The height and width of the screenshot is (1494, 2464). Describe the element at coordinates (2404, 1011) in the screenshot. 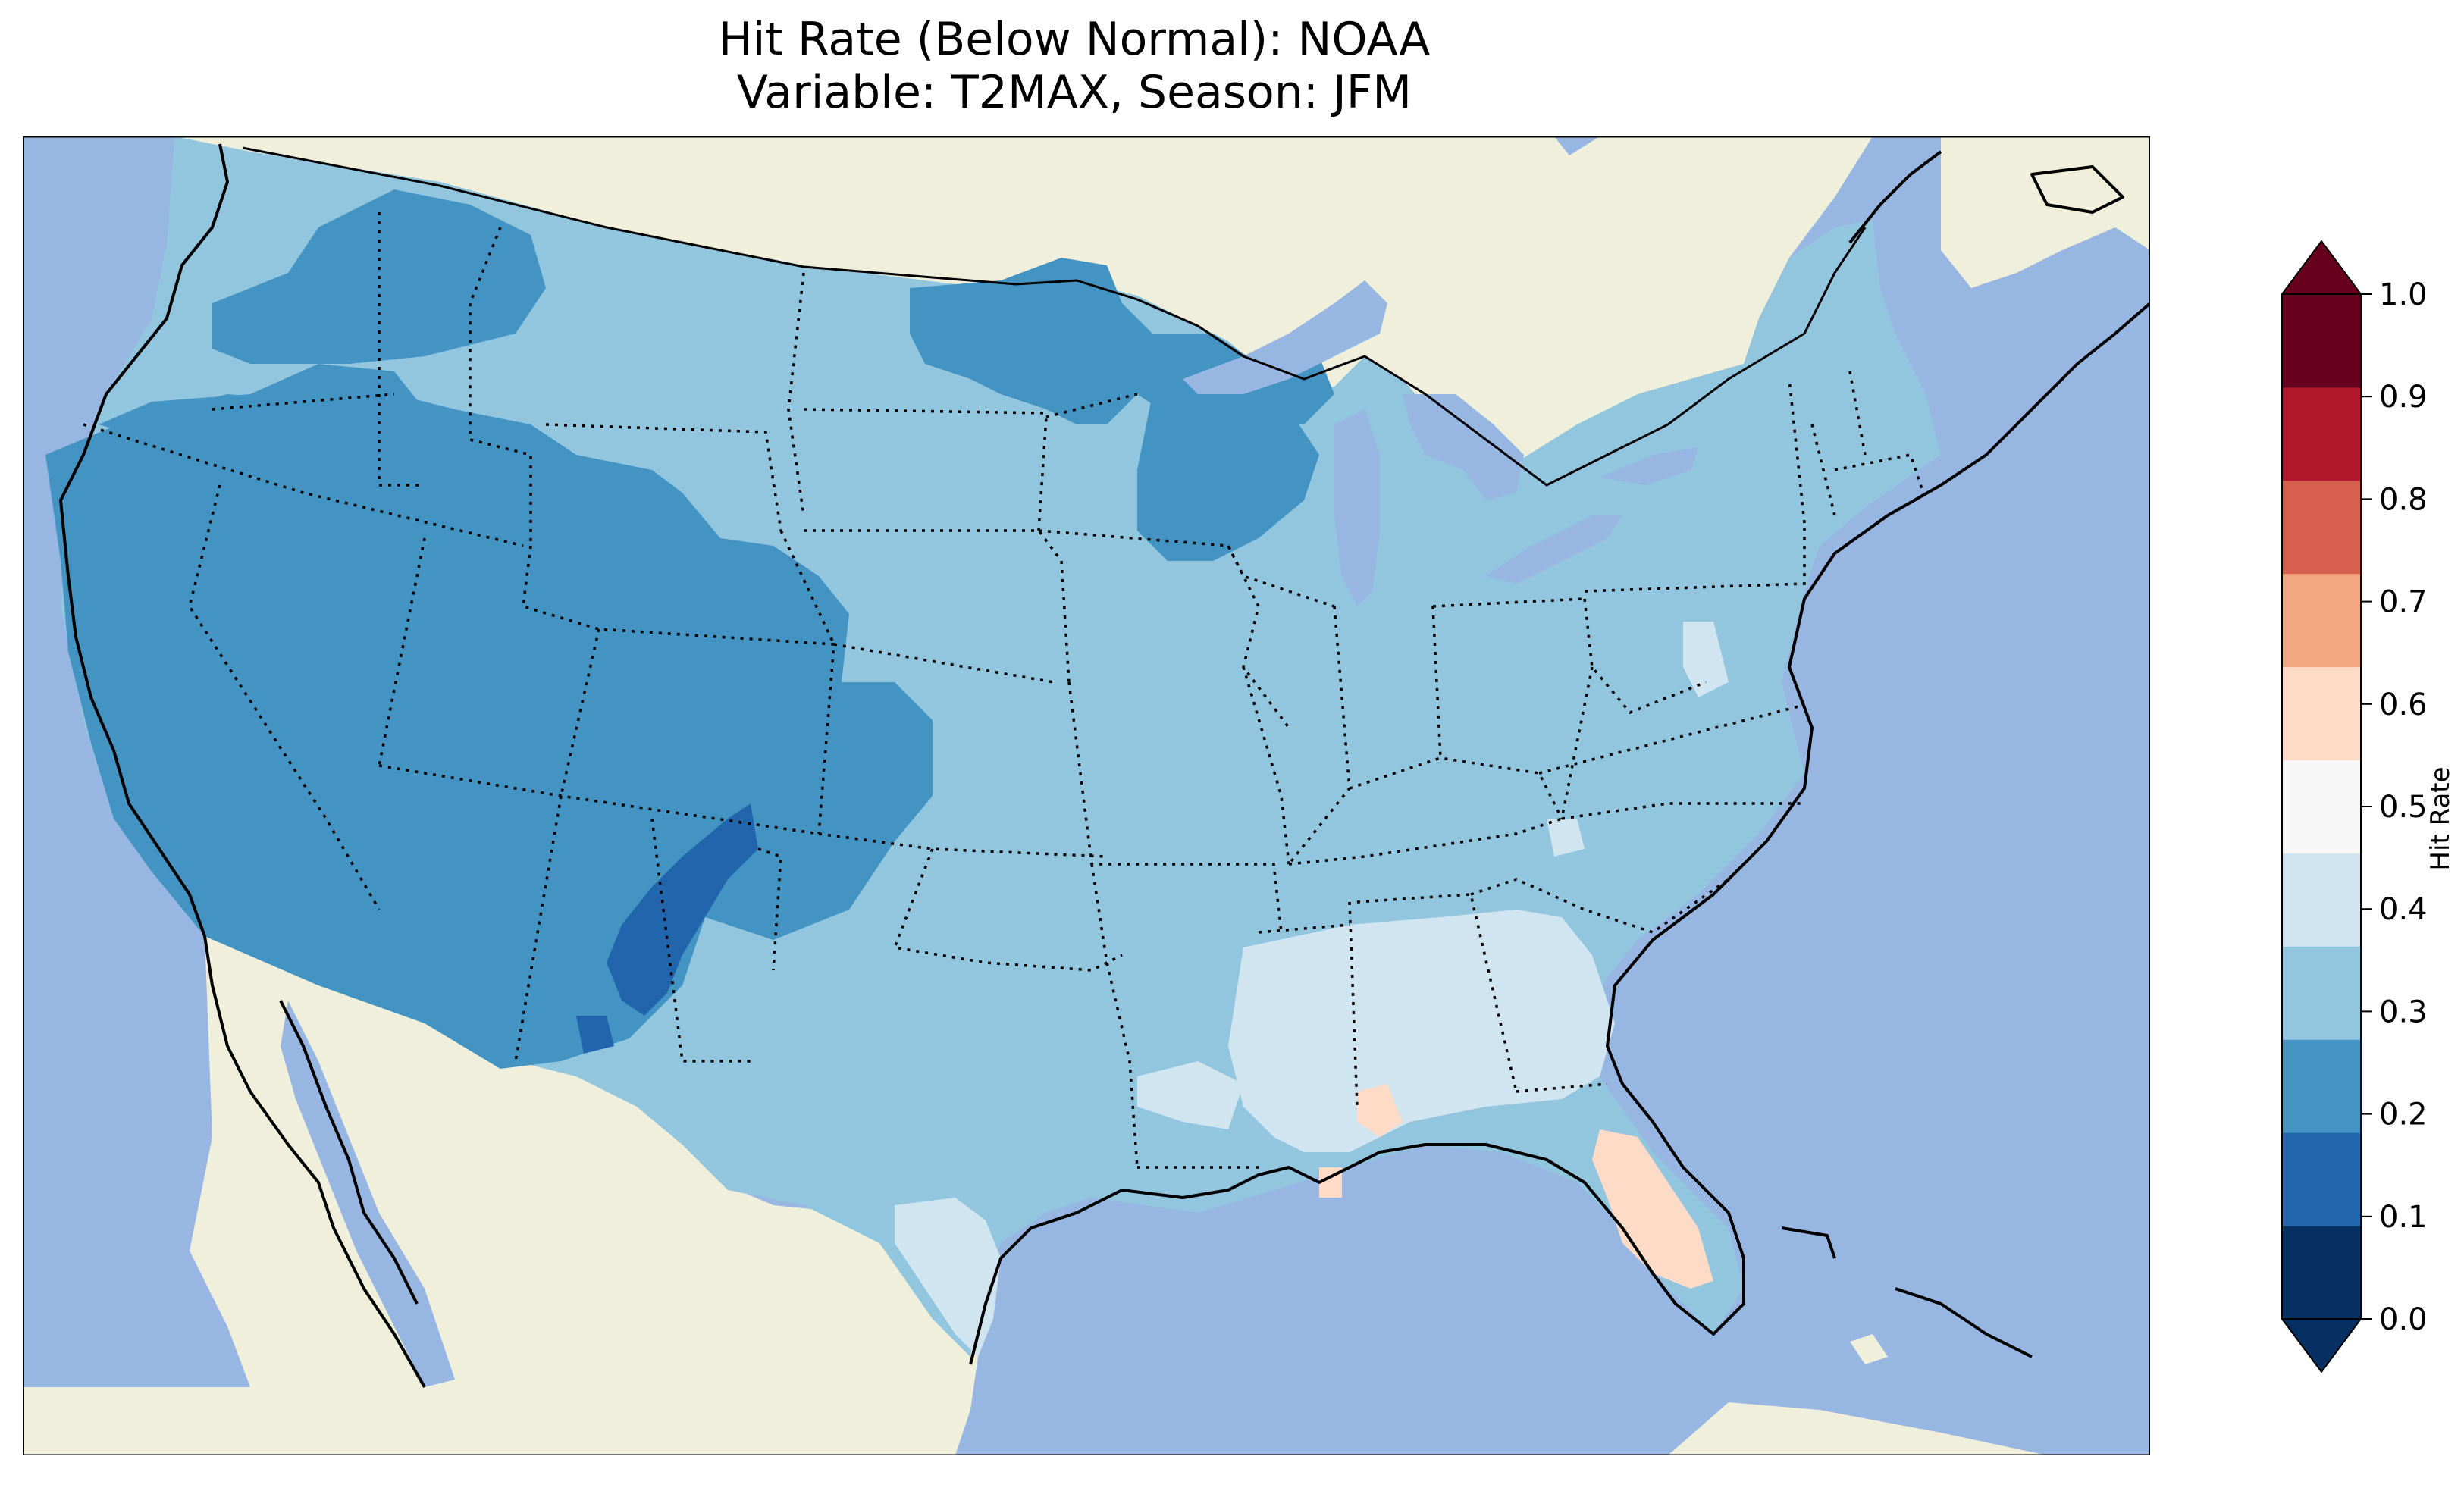

I see `colorbar-tick-label: 0.3` at that location.